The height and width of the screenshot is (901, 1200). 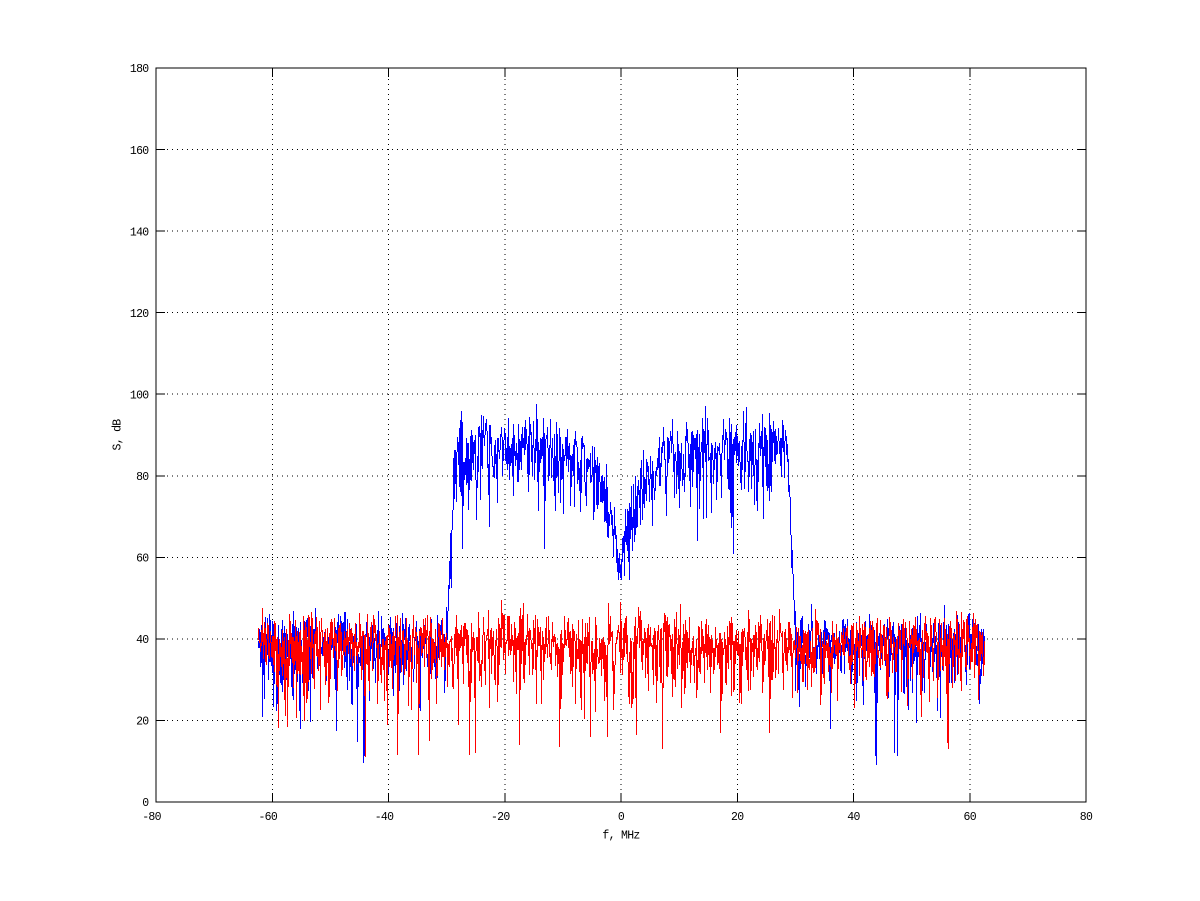 I want to click on svg-text: 100, so click(x=139, y=395).